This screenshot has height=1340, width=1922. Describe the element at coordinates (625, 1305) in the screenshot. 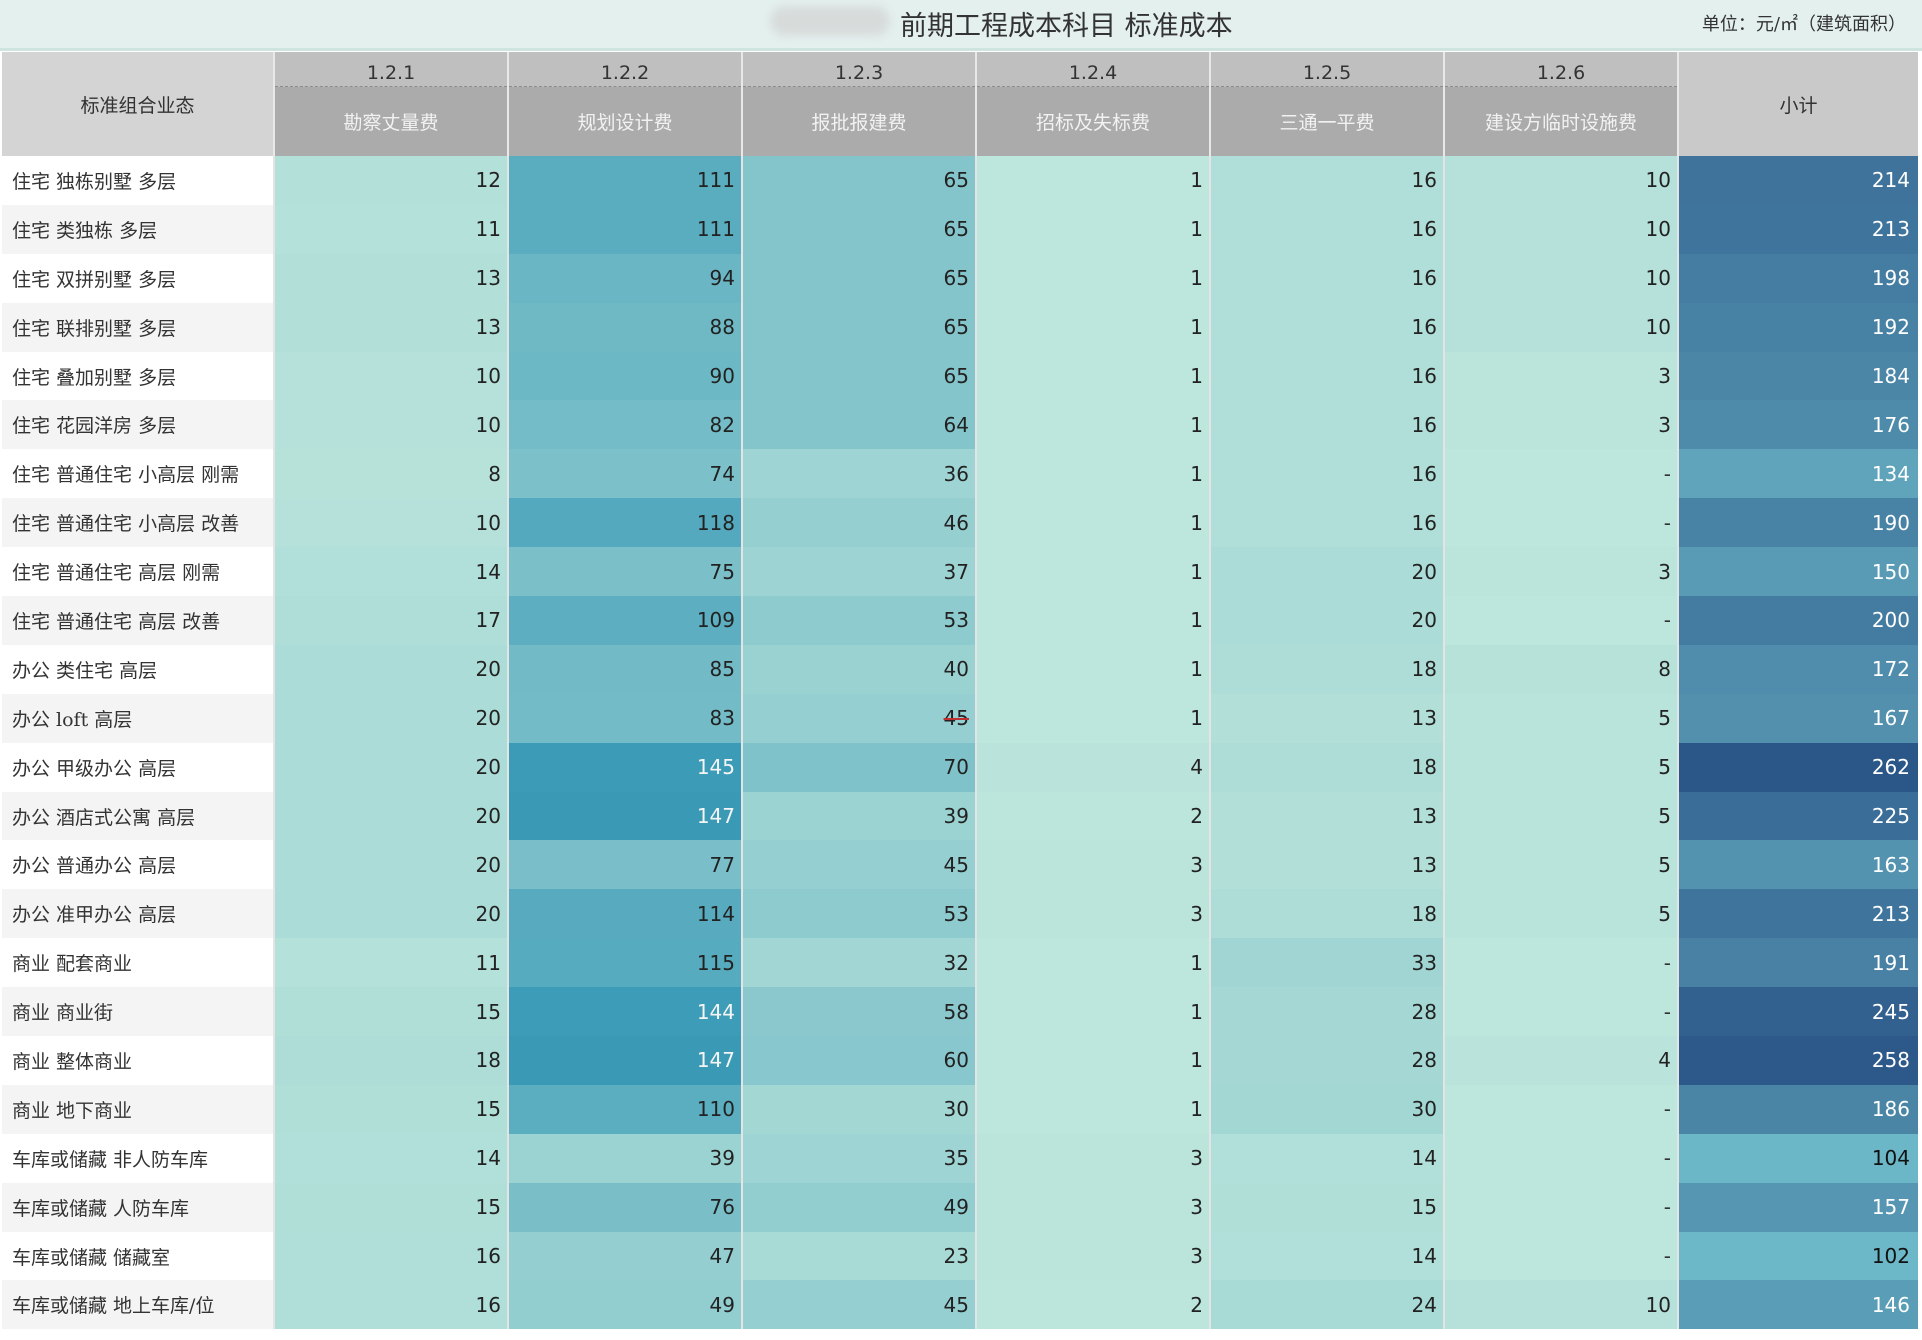

I see `heatmap-cell: 49` at that location.